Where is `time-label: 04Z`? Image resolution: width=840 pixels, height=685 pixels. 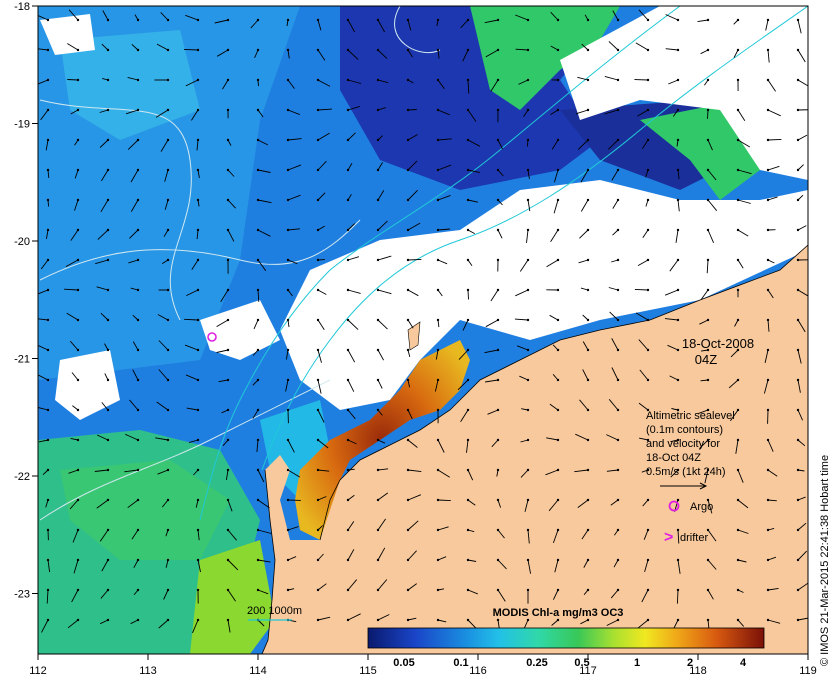 time-label: 04Z is located at coordinates (706, 359).